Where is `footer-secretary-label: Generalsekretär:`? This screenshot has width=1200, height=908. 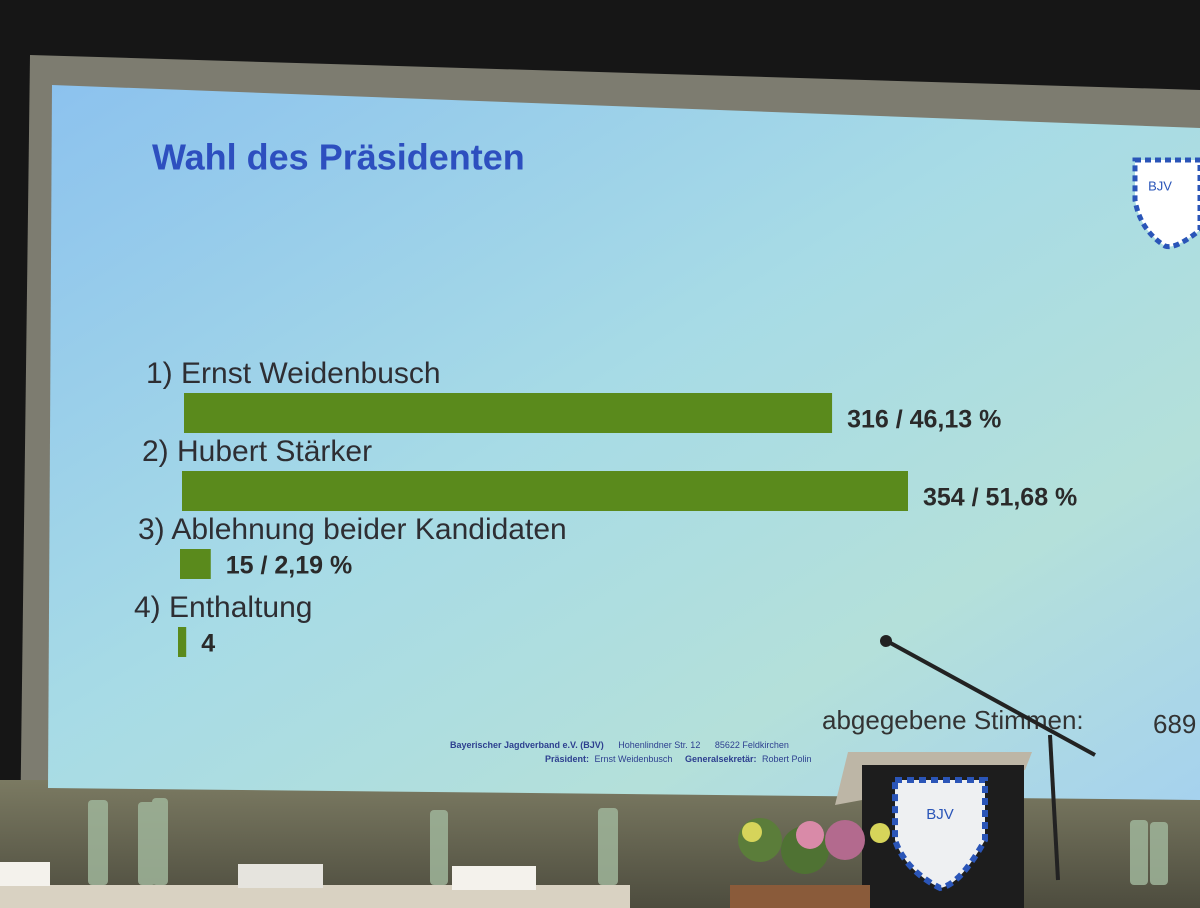 footer-secretary-label: Generalsekretär: is located at coordinates (721, 759).